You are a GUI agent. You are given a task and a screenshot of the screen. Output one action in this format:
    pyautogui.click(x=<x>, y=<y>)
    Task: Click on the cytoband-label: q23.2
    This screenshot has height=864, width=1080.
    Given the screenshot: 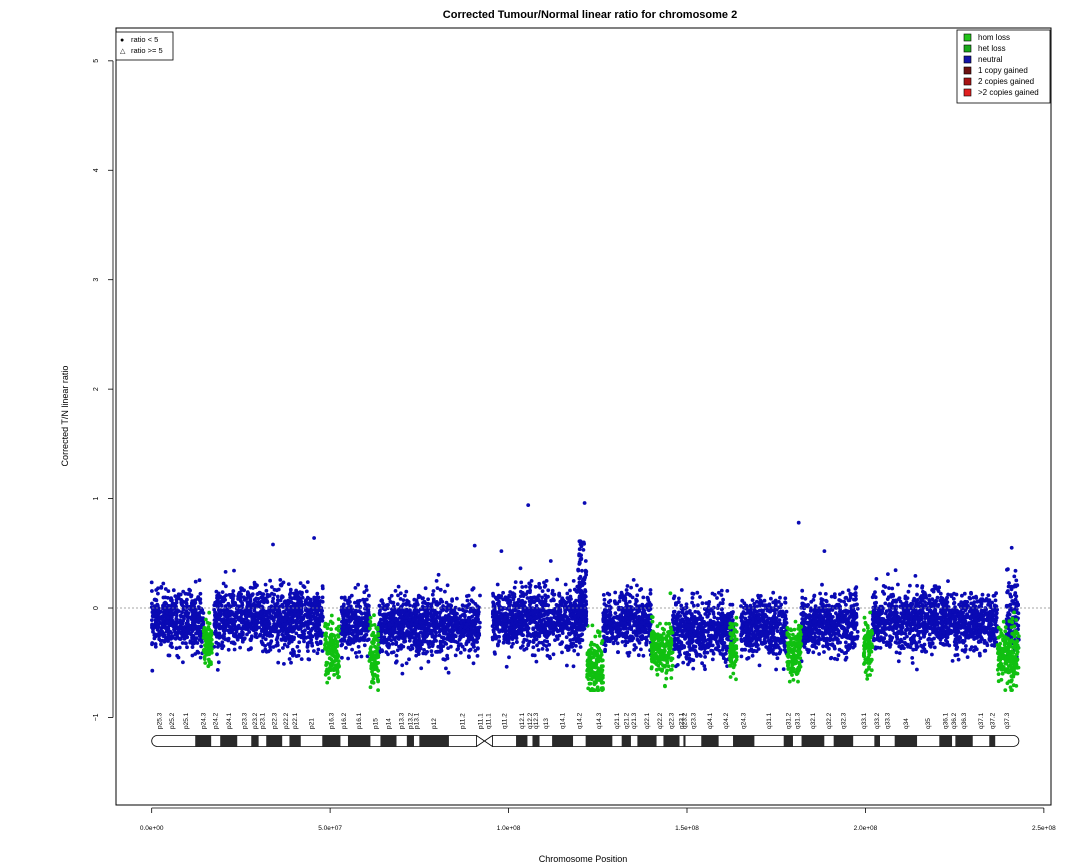 What is the action you would take?
    pyautogui.click(x=684, y=720)
    